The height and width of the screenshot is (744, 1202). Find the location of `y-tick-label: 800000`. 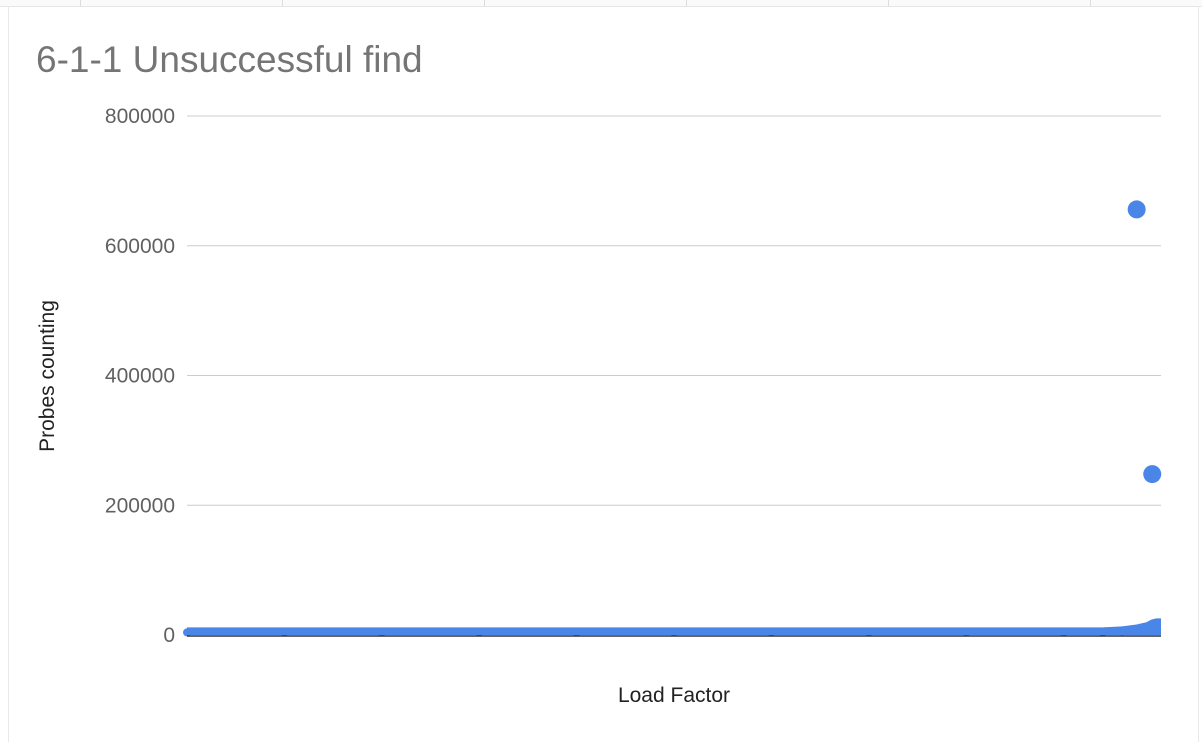

y-tick-label: 800000 is located at coordinates (140, 116).